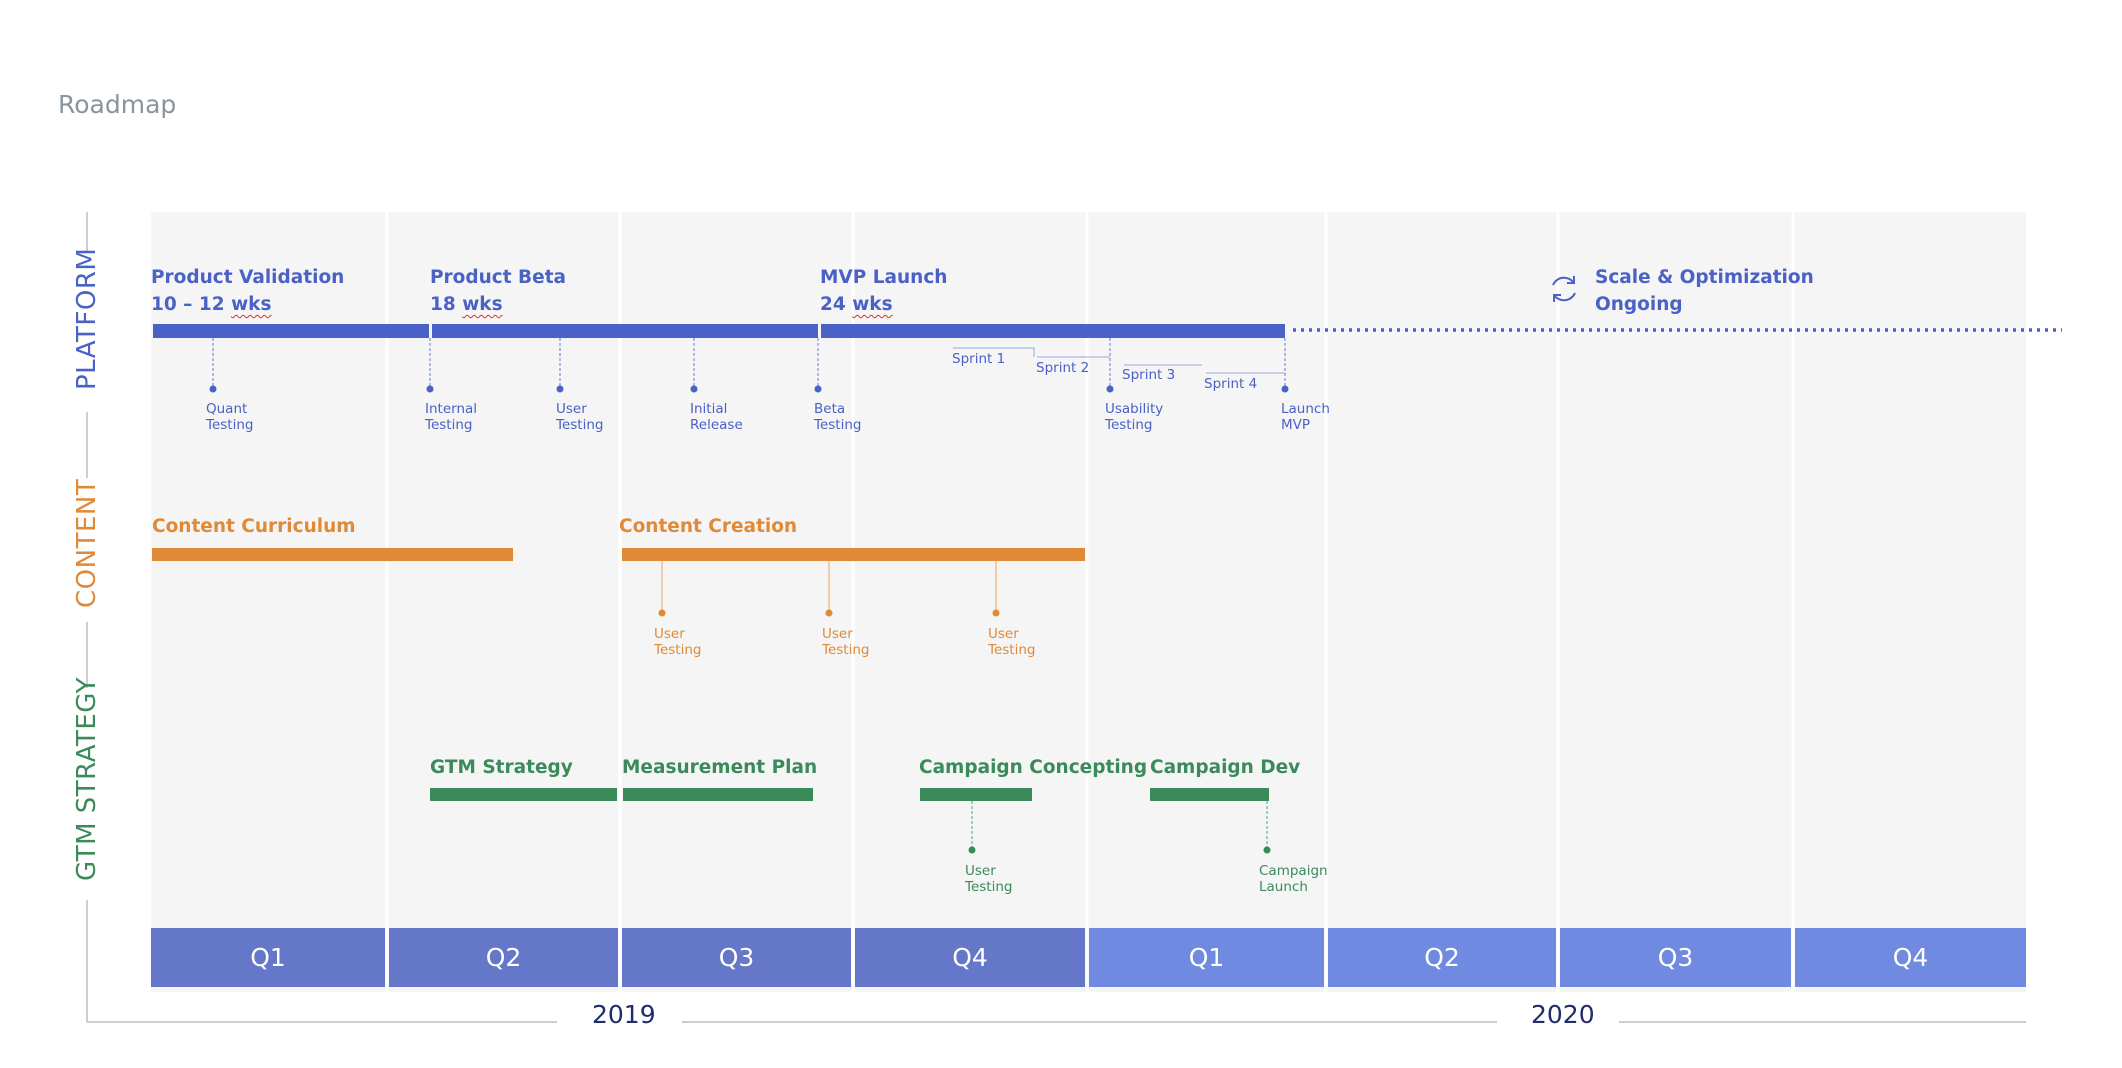  Describe the element at coordinates (884, 277) in the screenshot. I see `phase-name: MVP Launch` at that location.